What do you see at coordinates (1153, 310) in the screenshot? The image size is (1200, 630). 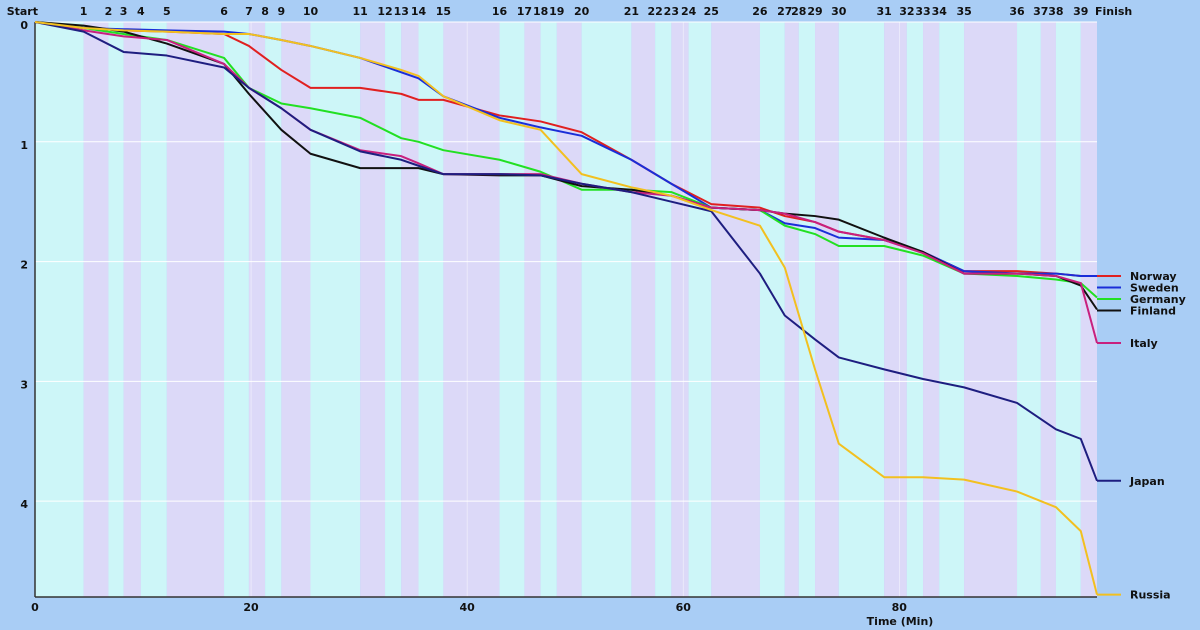 I see `legend-label: Finland` at bounding box center [1153, 310].